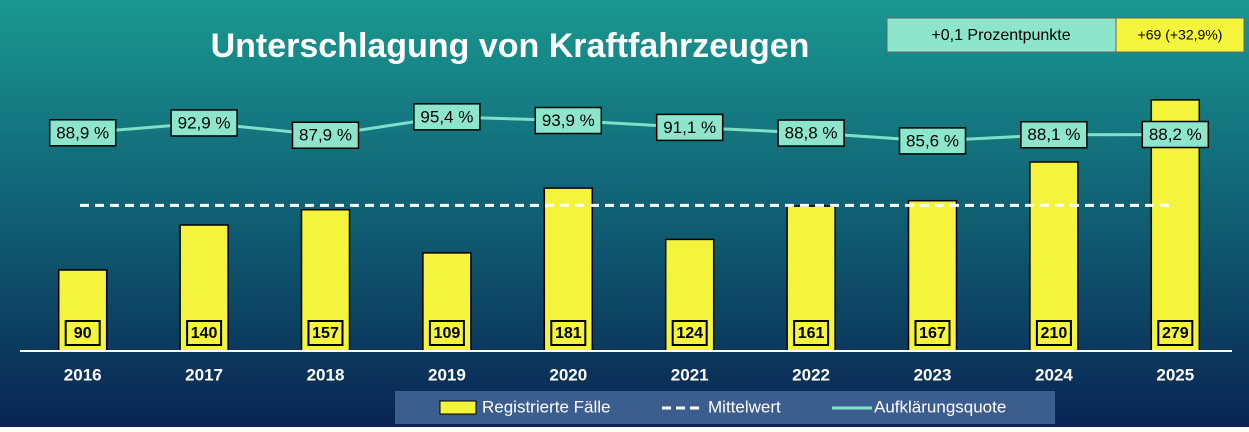  What do you see at coordinates (1175, 374) in the screenshot?
I see `x-tick-label: 2025` at bounding box center [1175, 374].